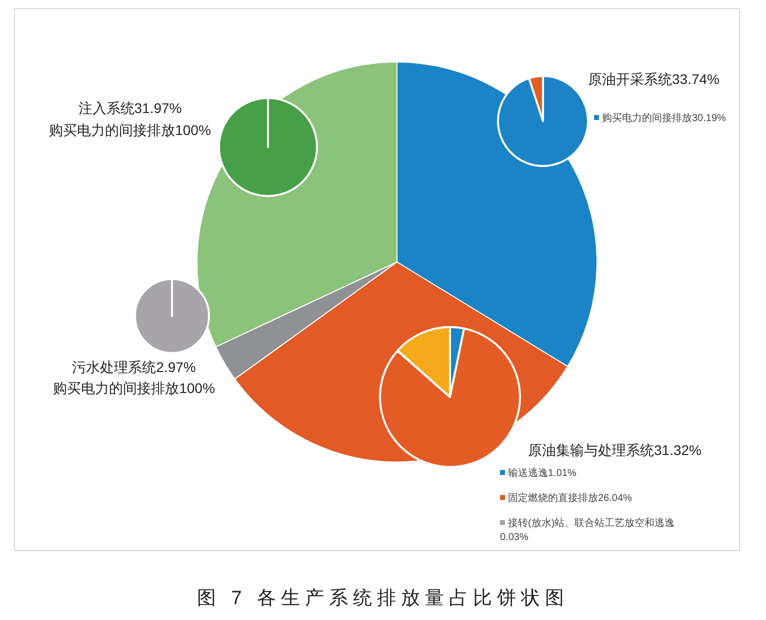 The image size is (766, 620). I want to click on legend-label: 输送逃逸1.01%, so click(542, 473).